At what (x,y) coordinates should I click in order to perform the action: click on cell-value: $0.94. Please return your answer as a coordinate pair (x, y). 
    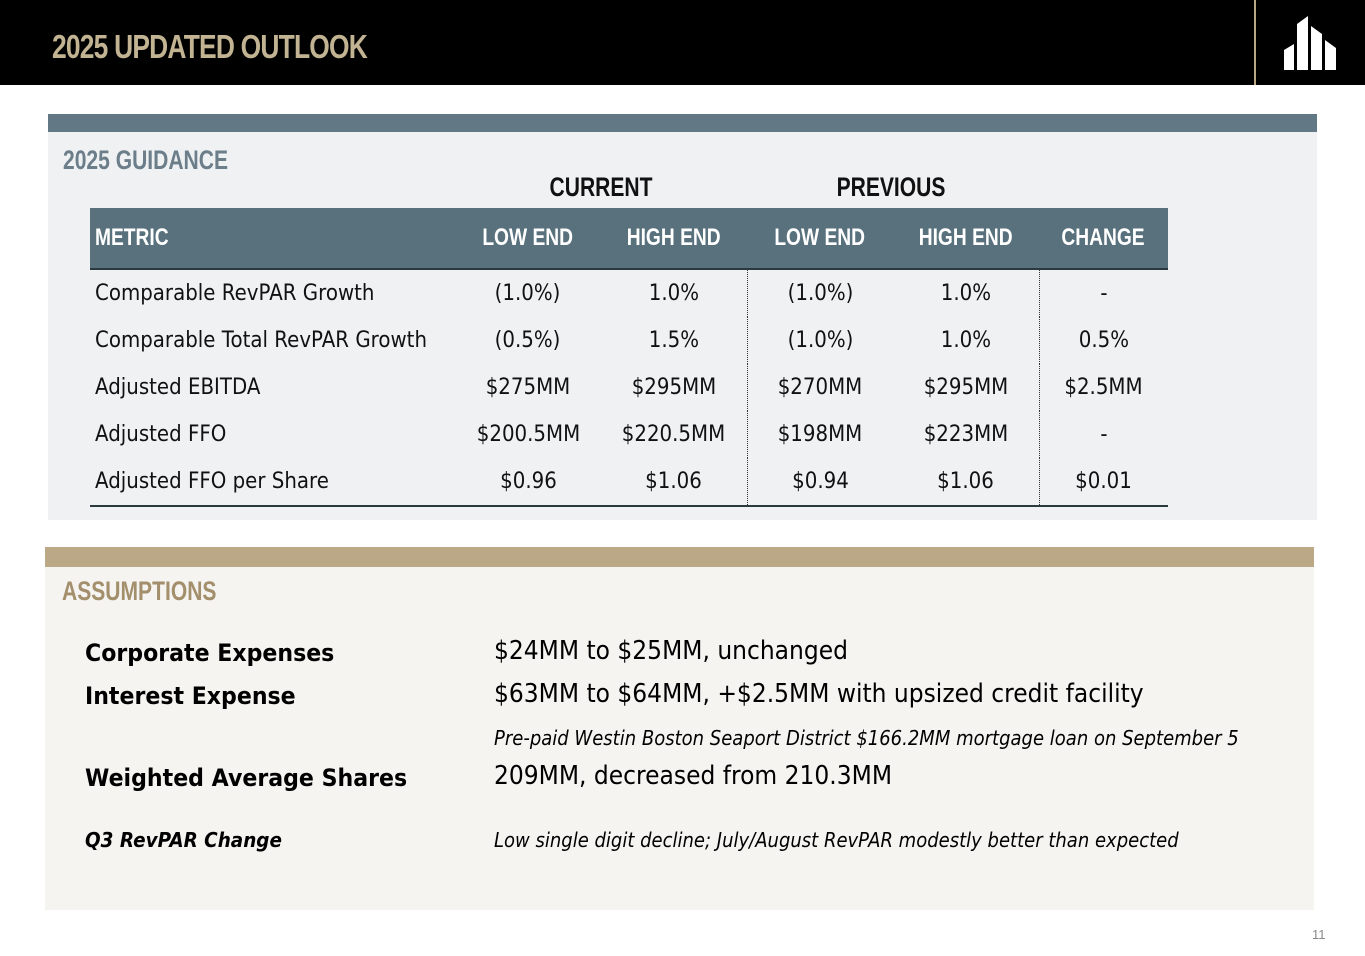
    Looking at the image, I should click on (820, 481).